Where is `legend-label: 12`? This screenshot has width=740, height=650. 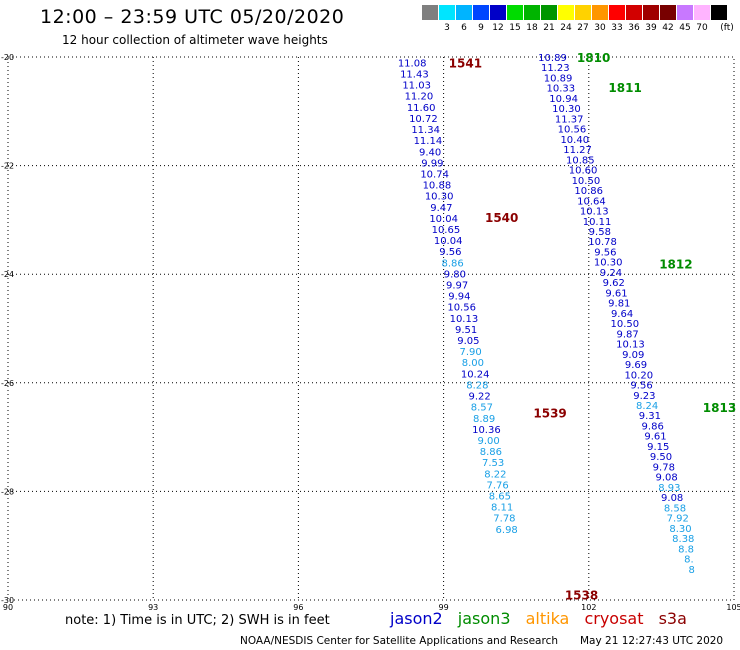
legend-label: 12 is located at coordinates (498, 28).